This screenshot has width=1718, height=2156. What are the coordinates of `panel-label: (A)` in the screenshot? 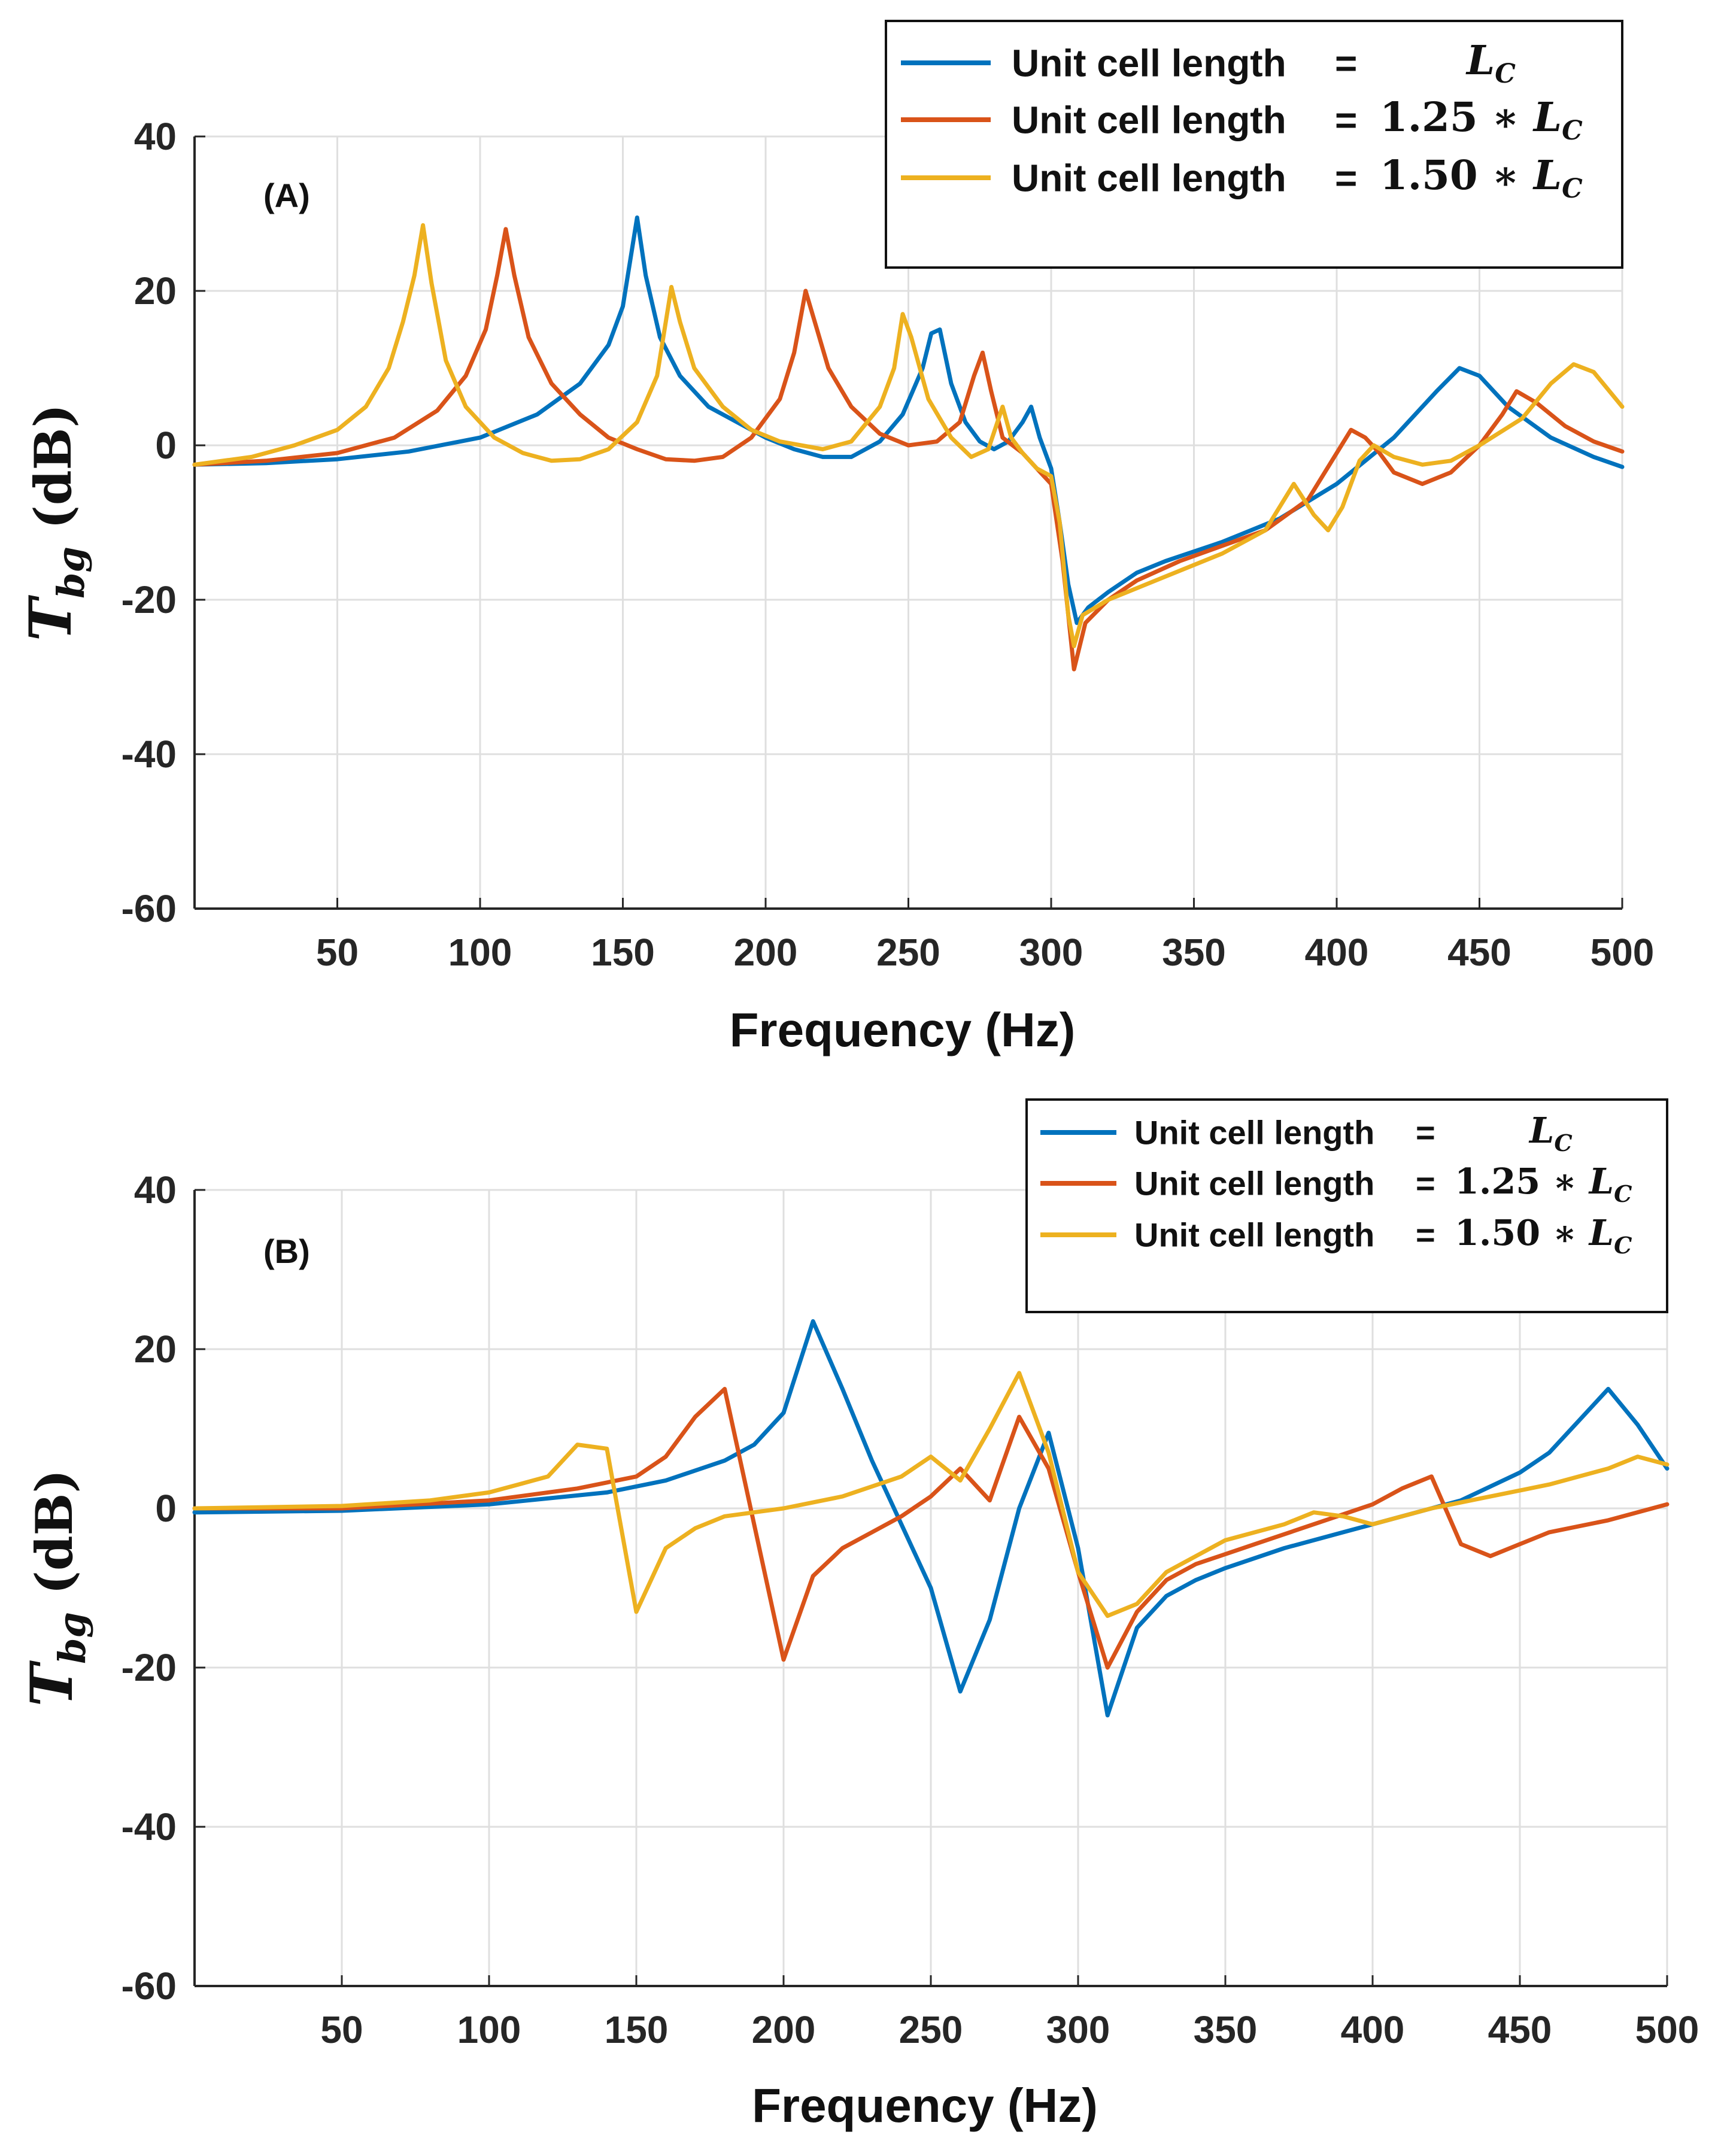 It's located at (286, 196).